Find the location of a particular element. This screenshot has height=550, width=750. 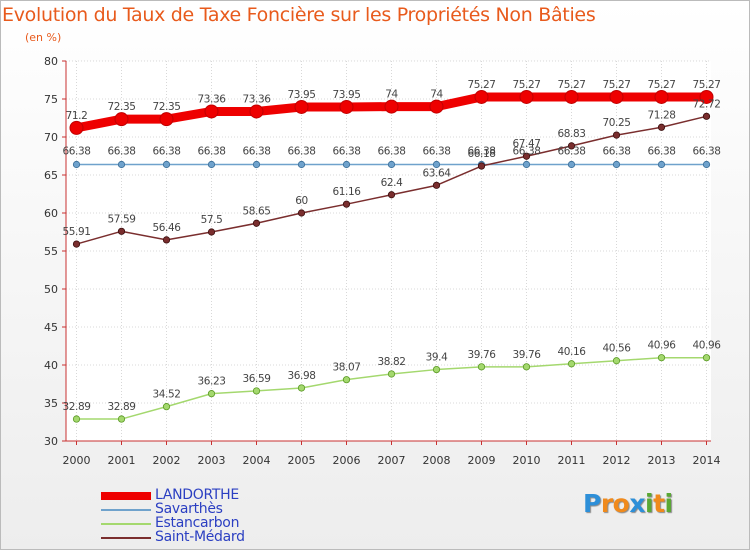

data-label-saint-medard: 58.65 is located at coordinates (256, 211).